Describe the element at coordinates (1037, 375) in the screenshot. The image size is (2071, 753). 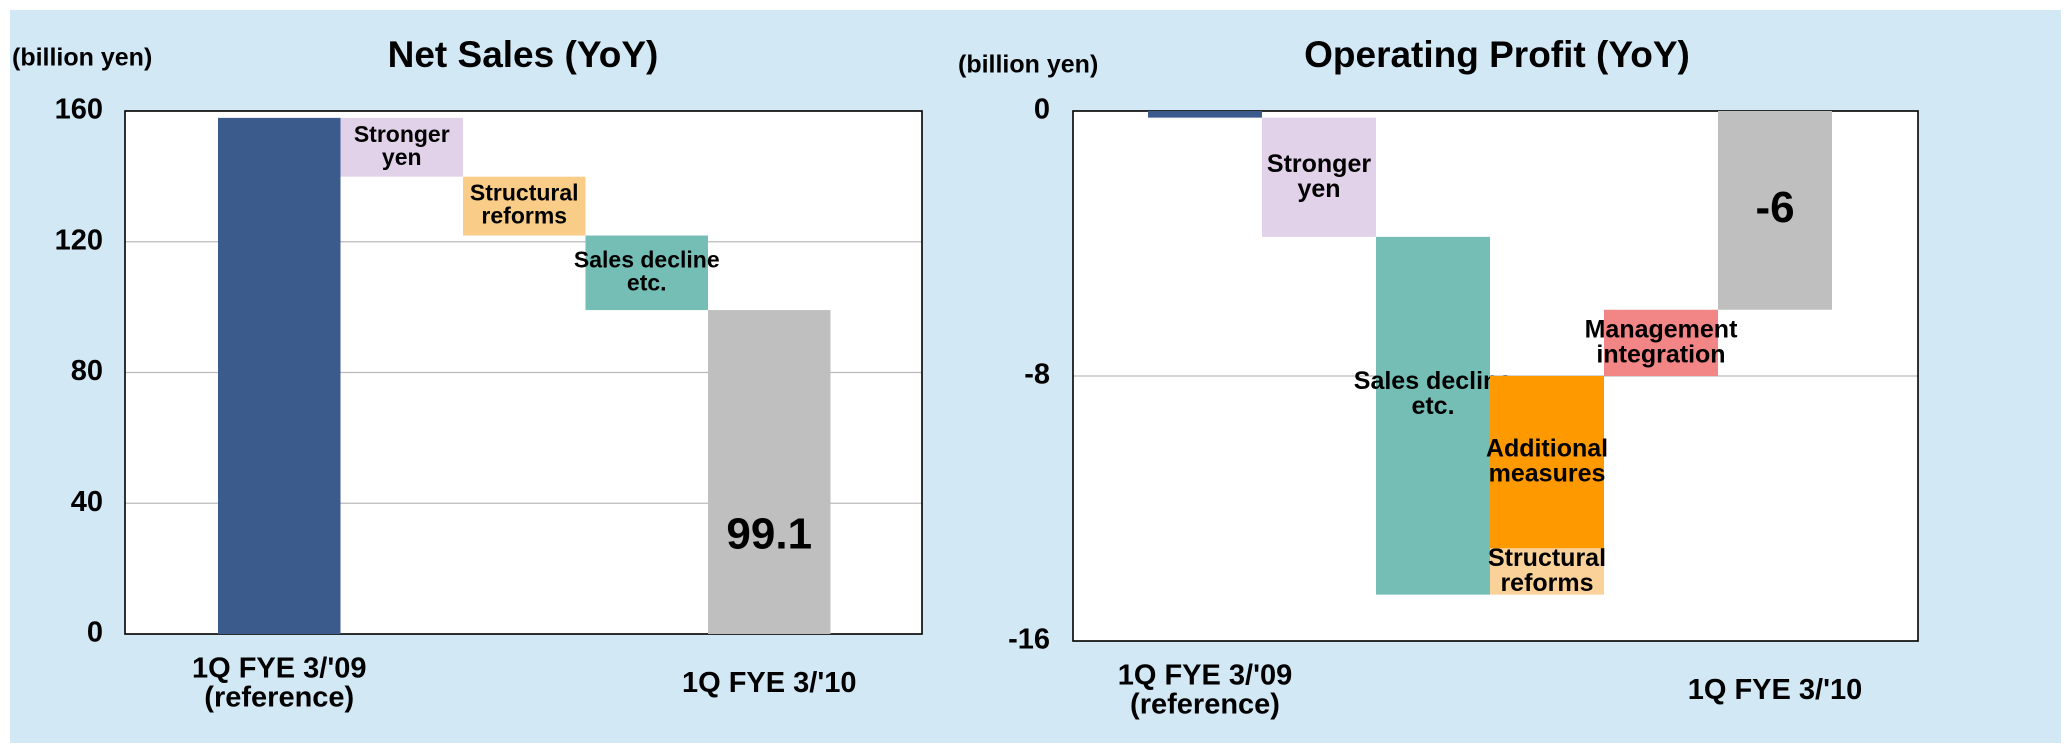
I see `y-tick-label: -8` at that location.